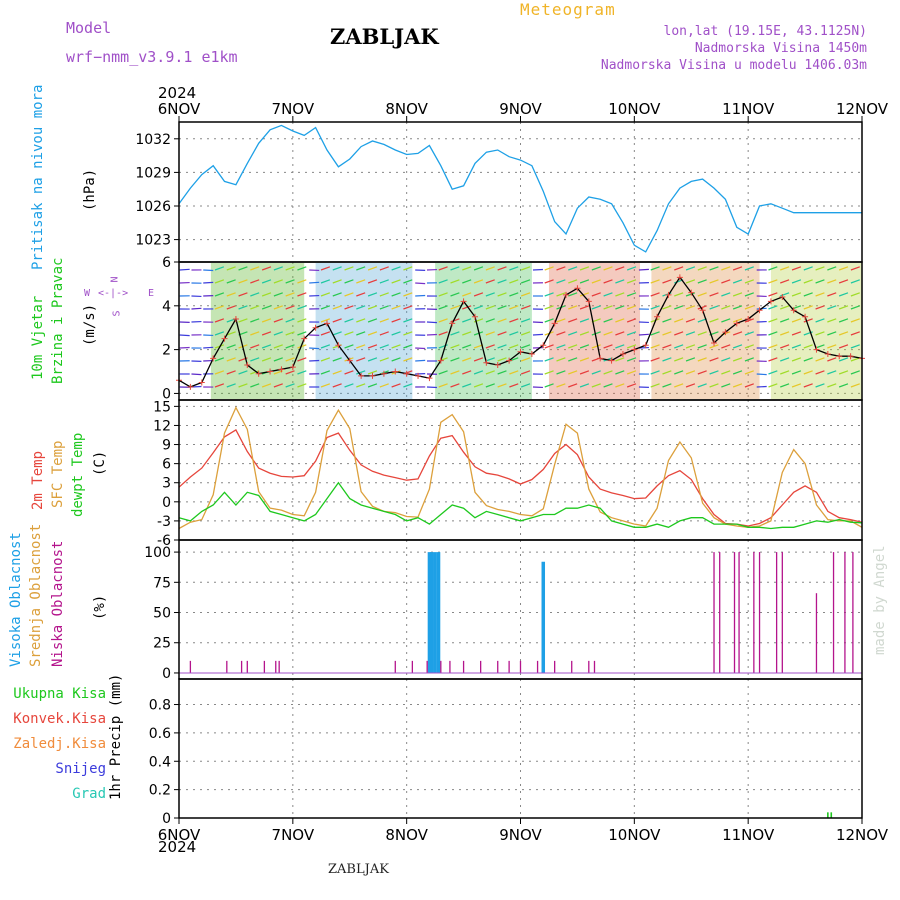  Describe the element at coordinates (293, 835) in the screenshot. I see `x-tick-label-bottom: 7NOV` at that location.